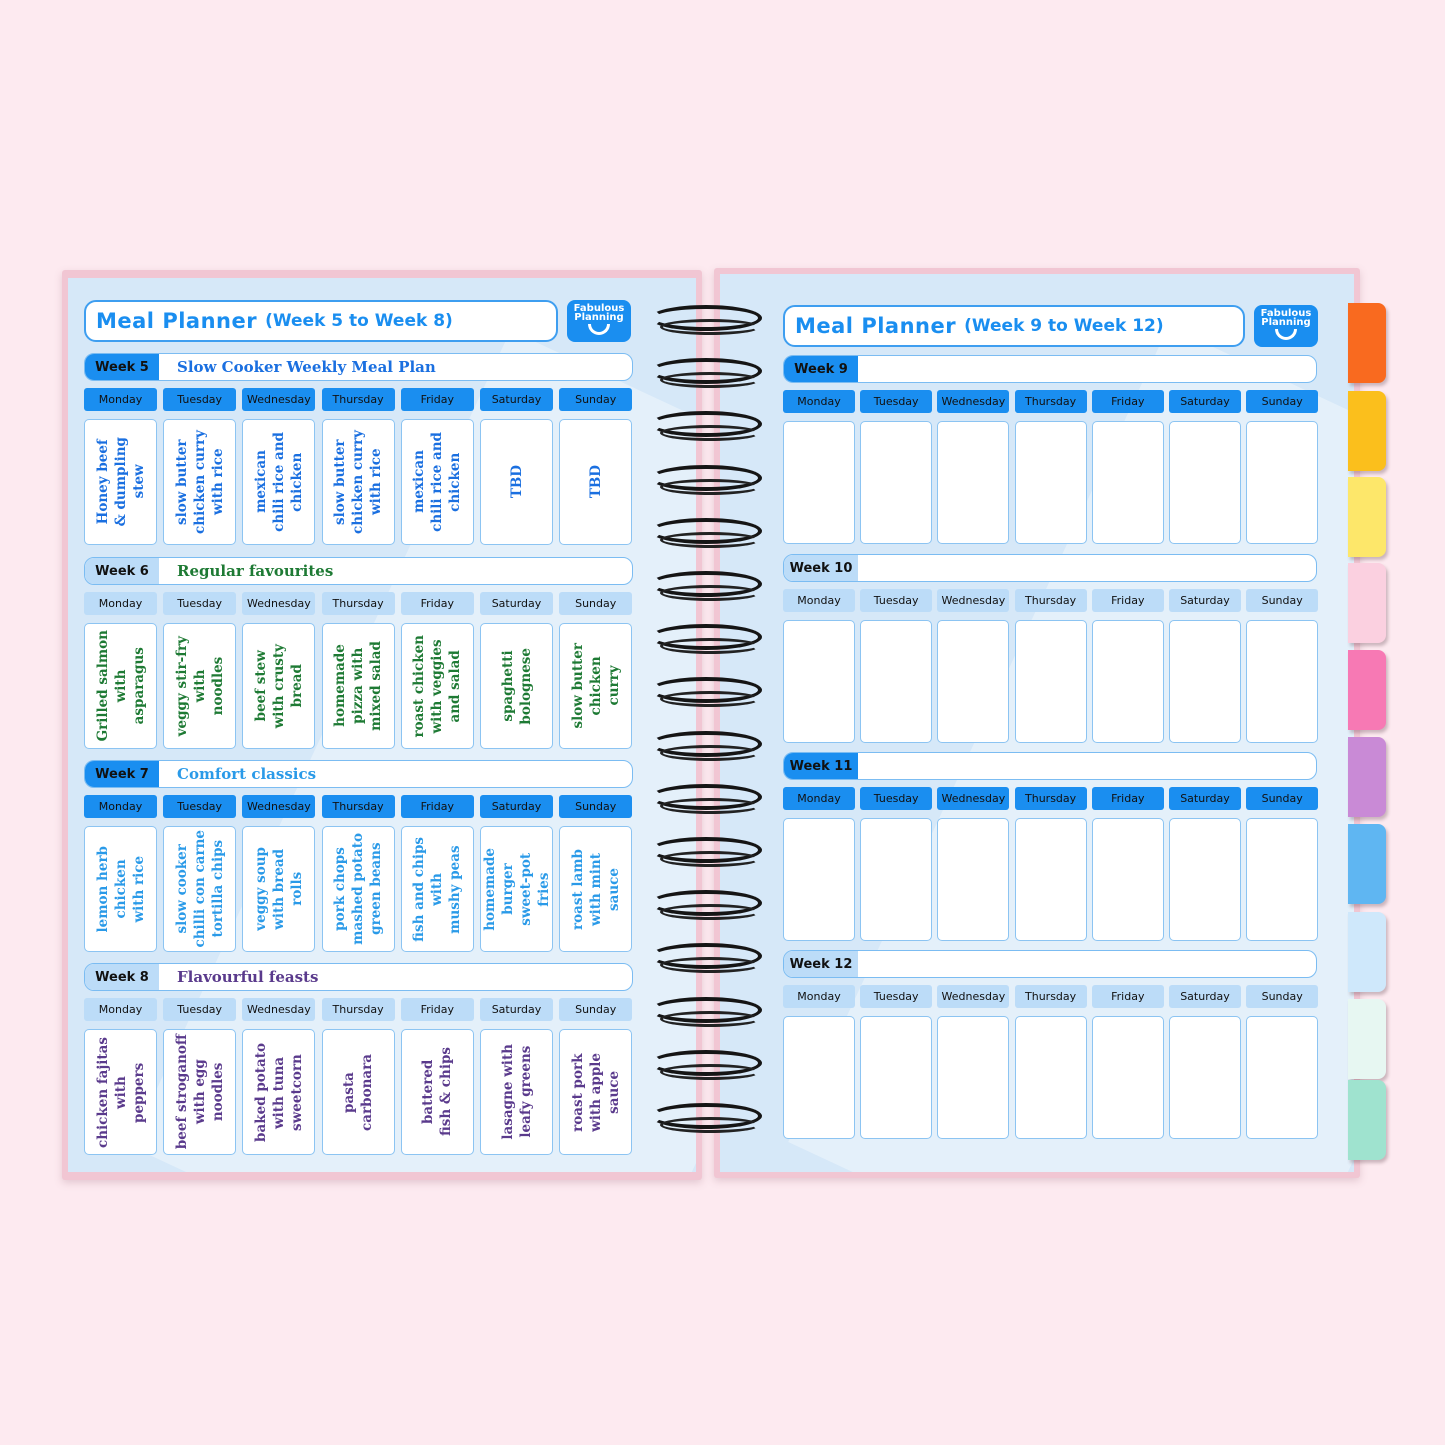 Image resolution: width=1445 pixels, height=1445 pixels. What do you see at coordinates (120, 482) in the screenshot?
I see `meal-cell: Honey beef & dumpling stew` at bounding box center [120, 482].